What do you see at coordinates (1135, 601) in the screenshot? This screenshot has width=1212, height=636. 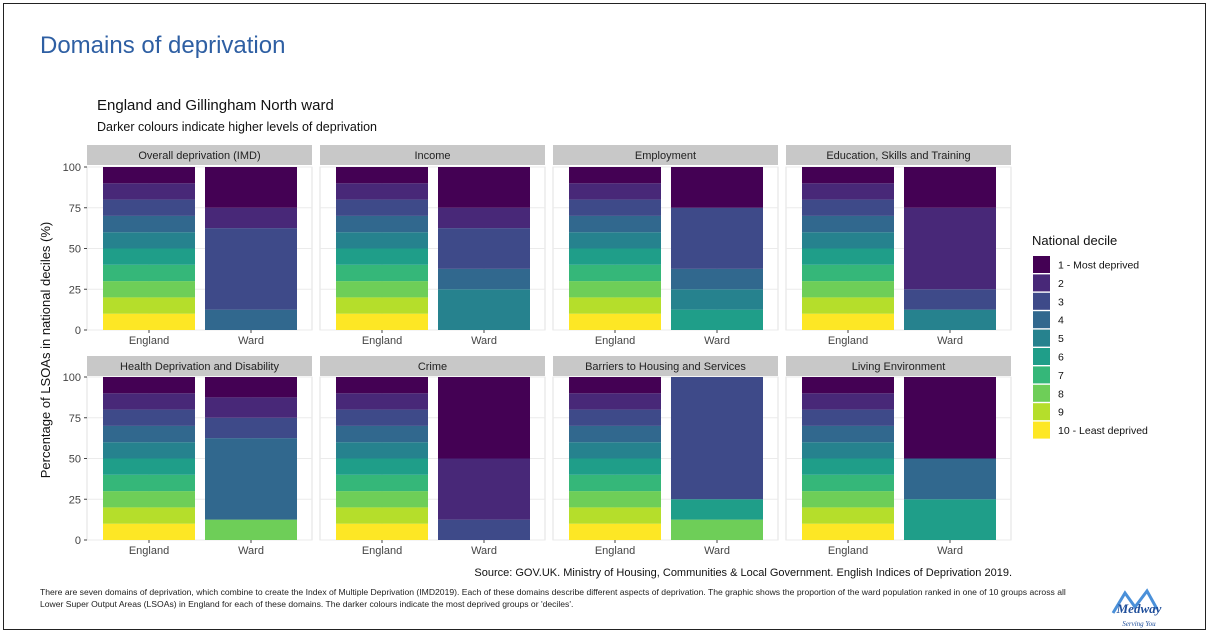 I see `logo-wave-icon` at bounding box center [1135, 601].